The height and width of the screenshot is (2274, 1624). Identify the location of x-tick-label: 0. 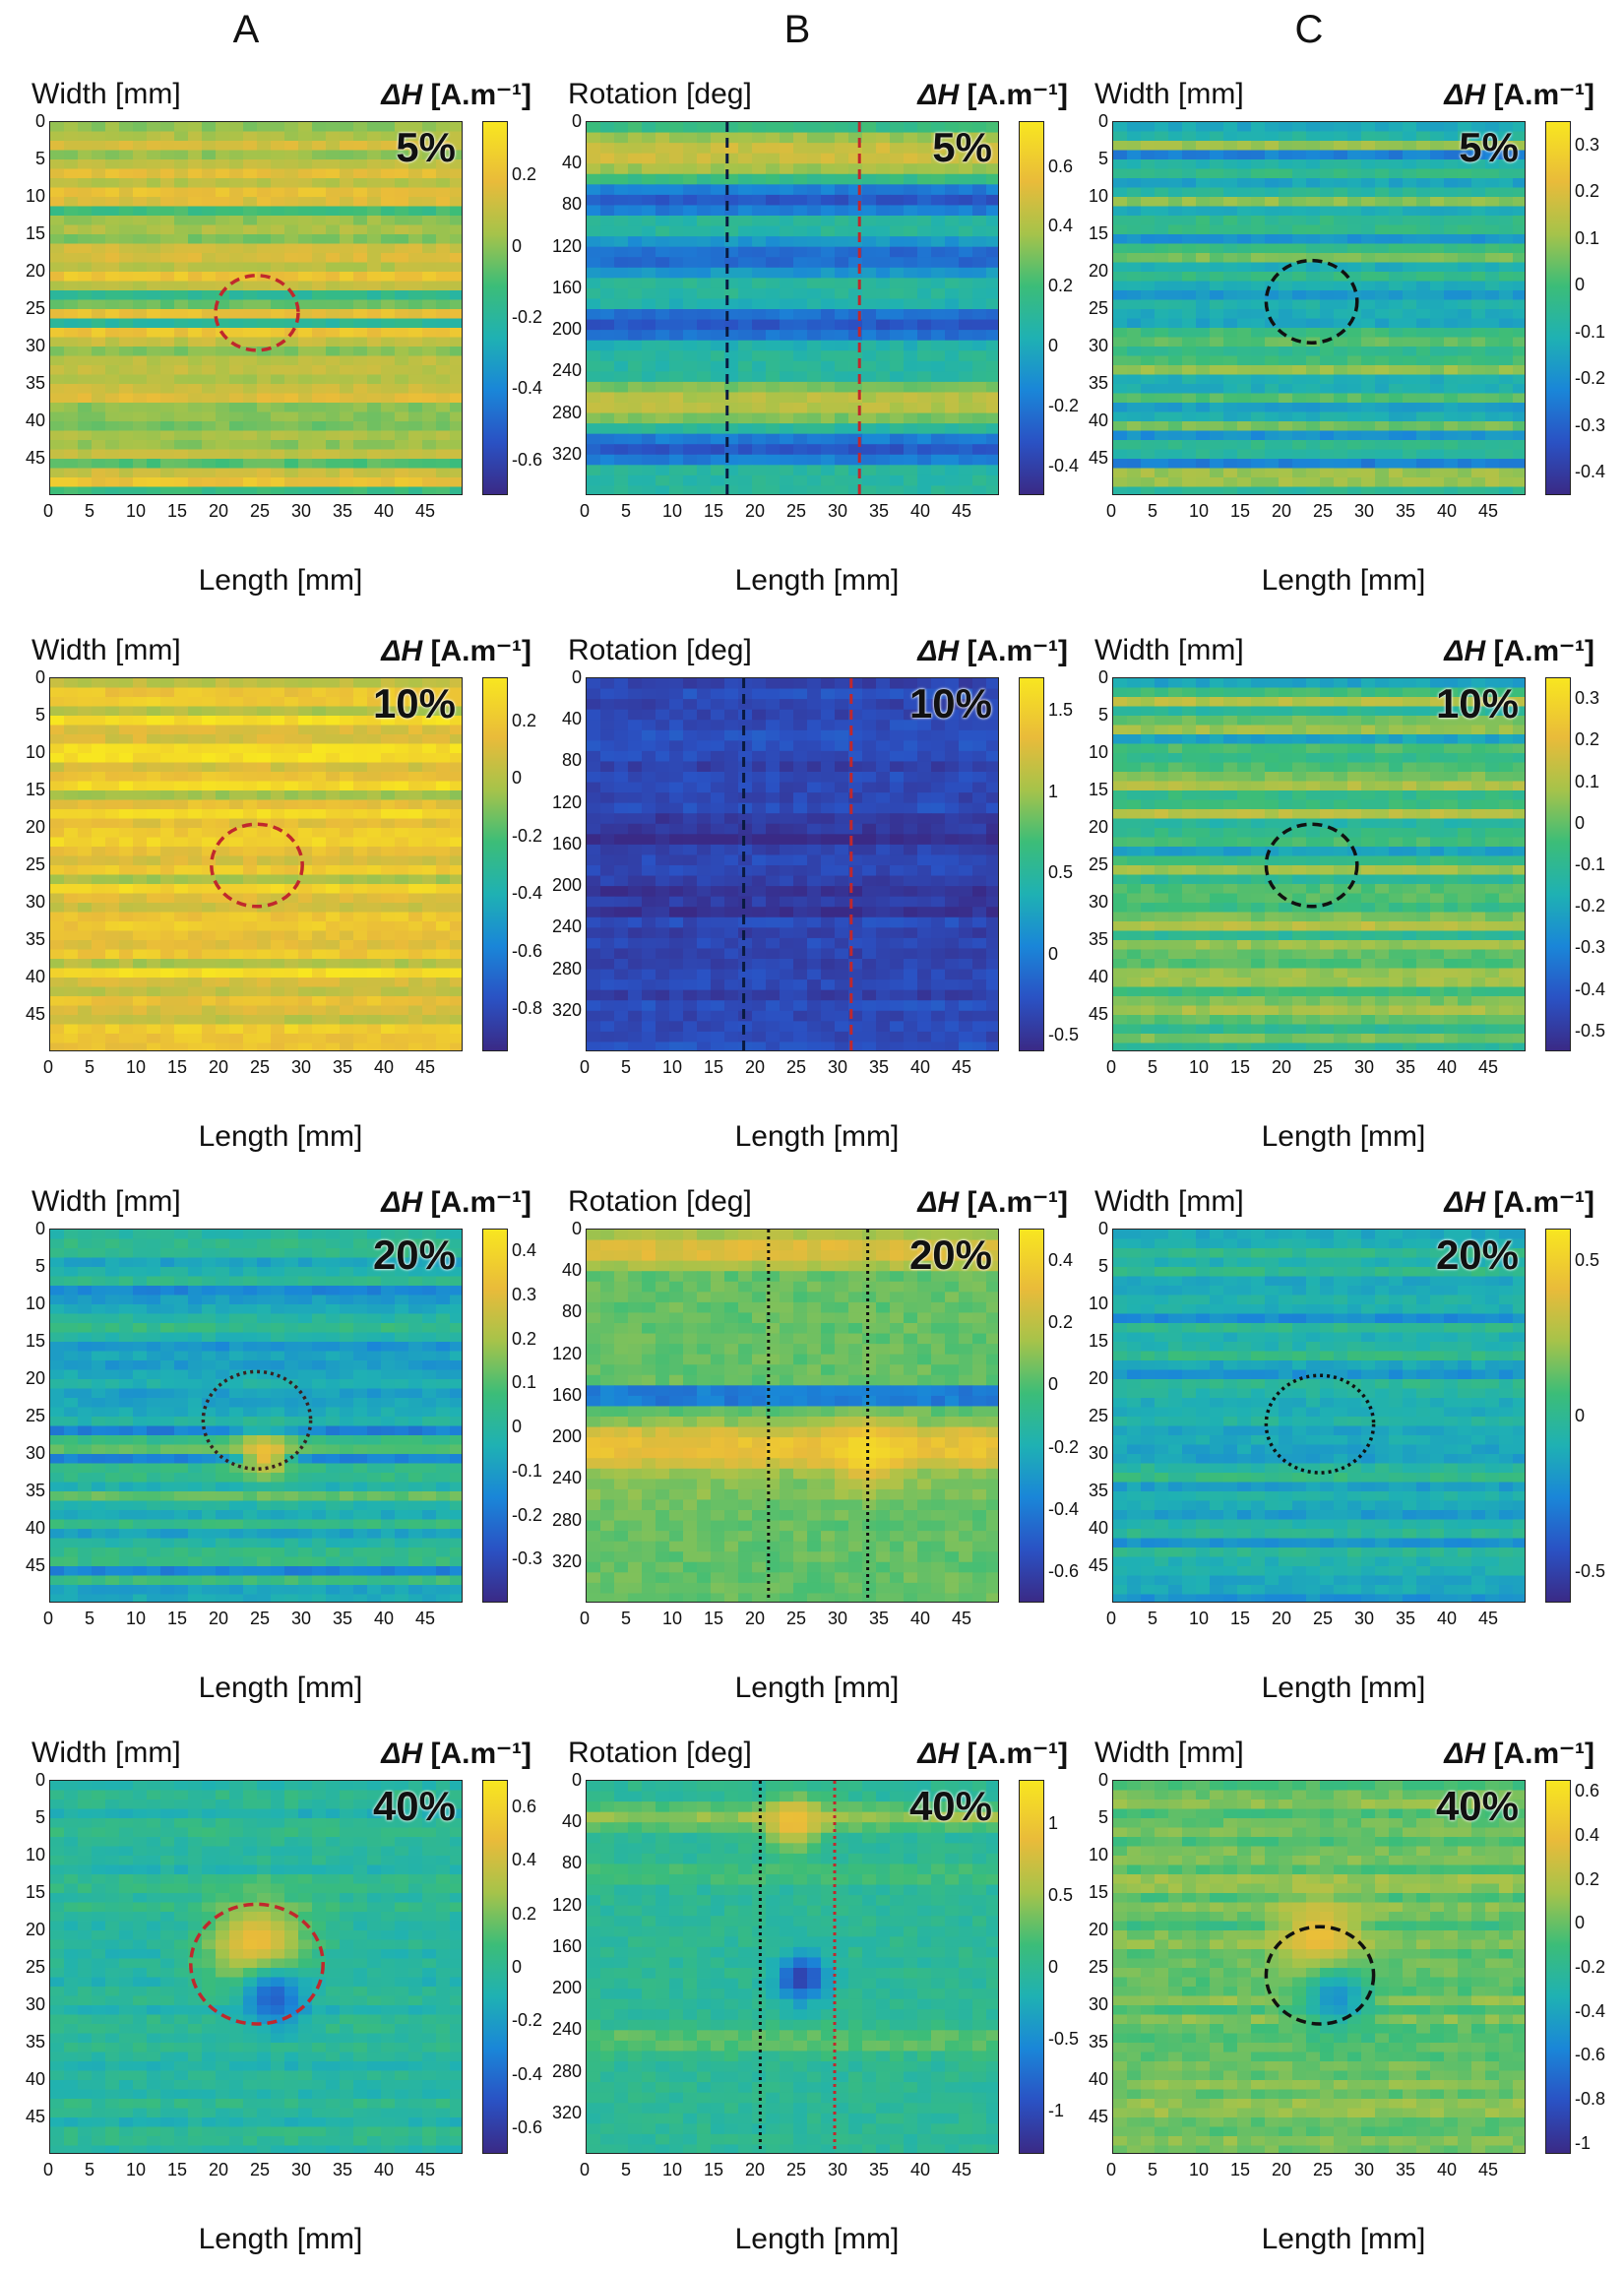
(1111, 511).